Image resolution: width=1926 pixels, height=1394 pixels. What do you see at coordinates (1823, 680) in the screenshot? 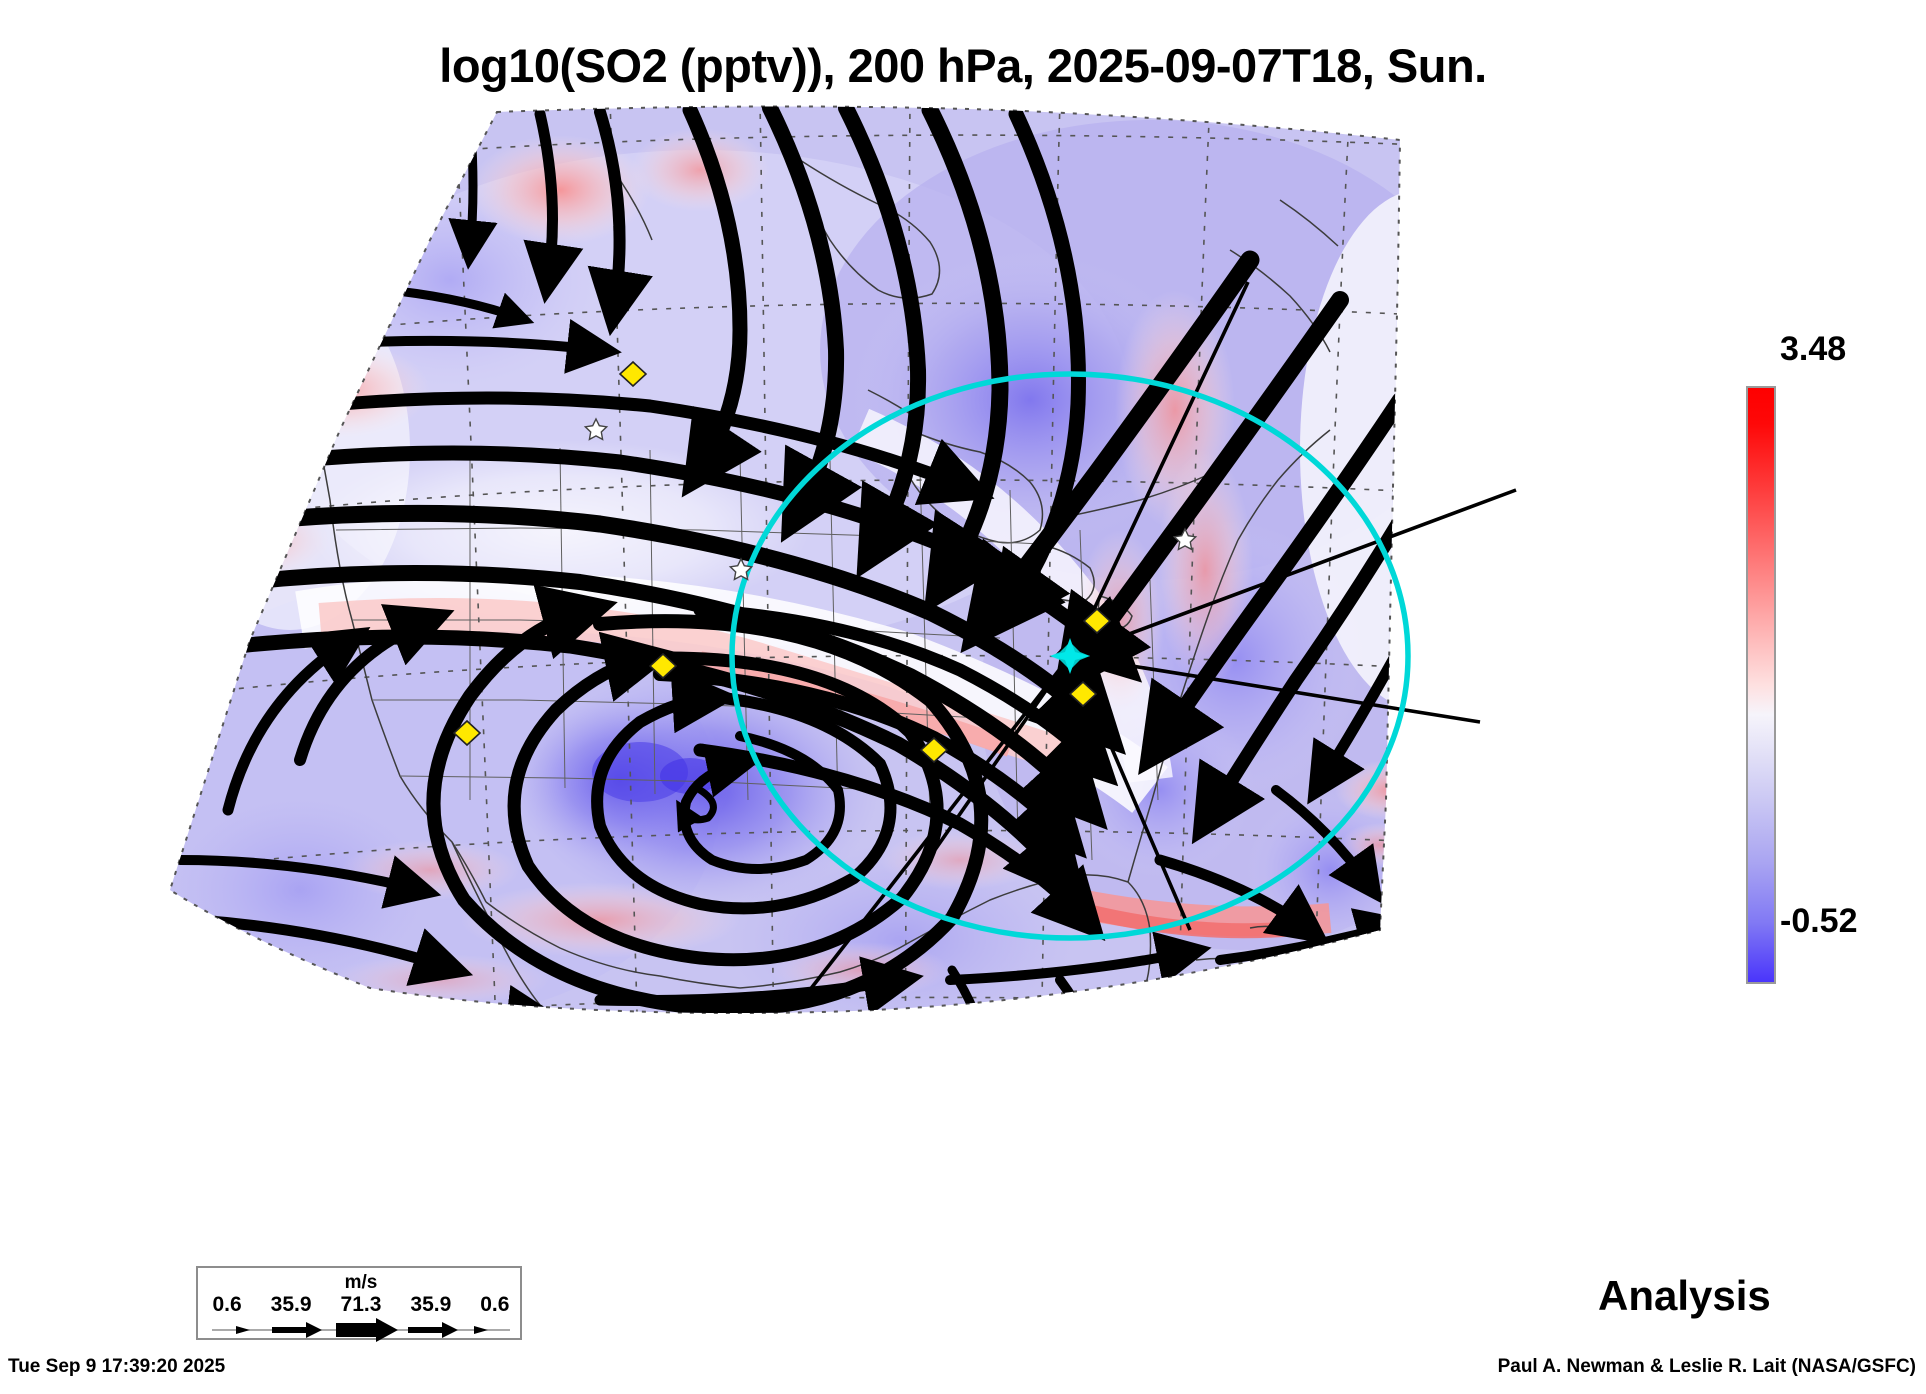
I see `colorbar-panel: 3.48 -0.52` at bounding box center [1823, 680].